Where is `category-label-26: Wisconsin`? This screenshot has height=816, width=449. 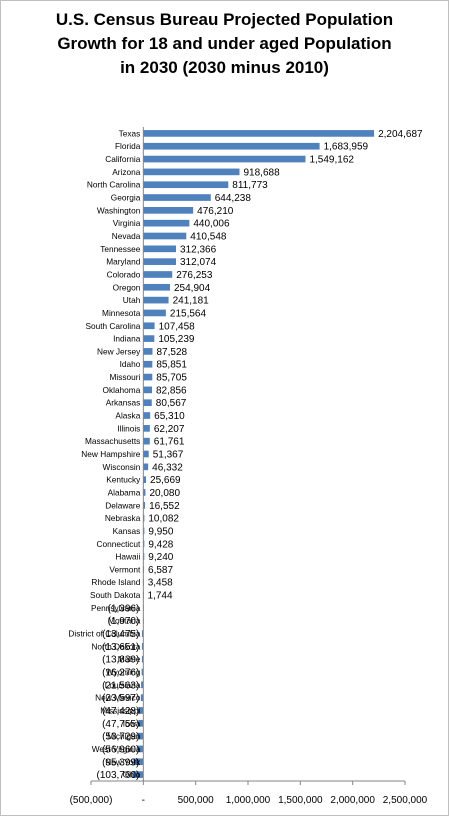 category-label-26: Wisconsin is located at coordinates (122, 467).